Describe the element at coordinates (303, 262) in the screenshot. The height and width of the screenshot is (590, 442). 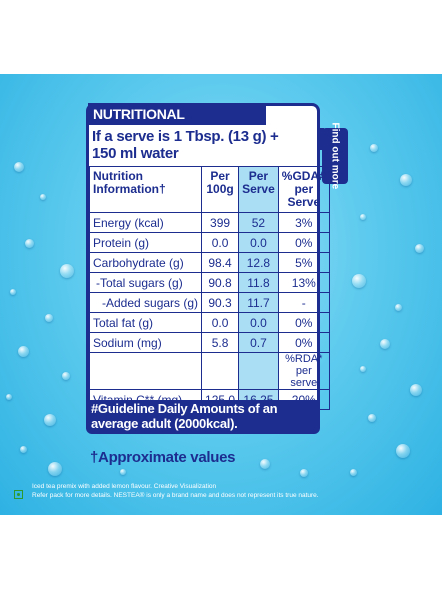
I see `row-gda: 5%` at that location.